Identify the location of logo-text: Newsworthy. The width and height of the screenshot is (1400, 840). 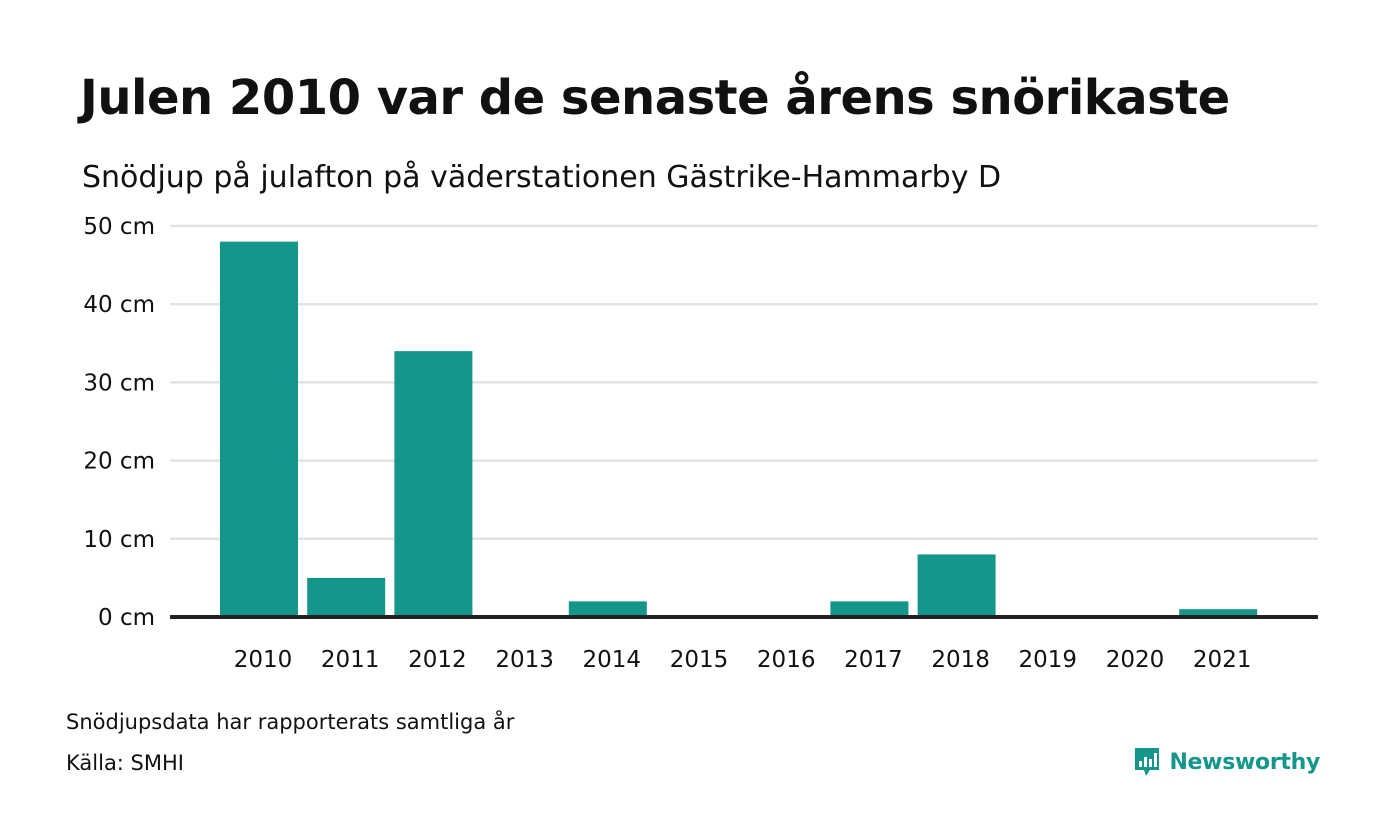
(1244, 762).